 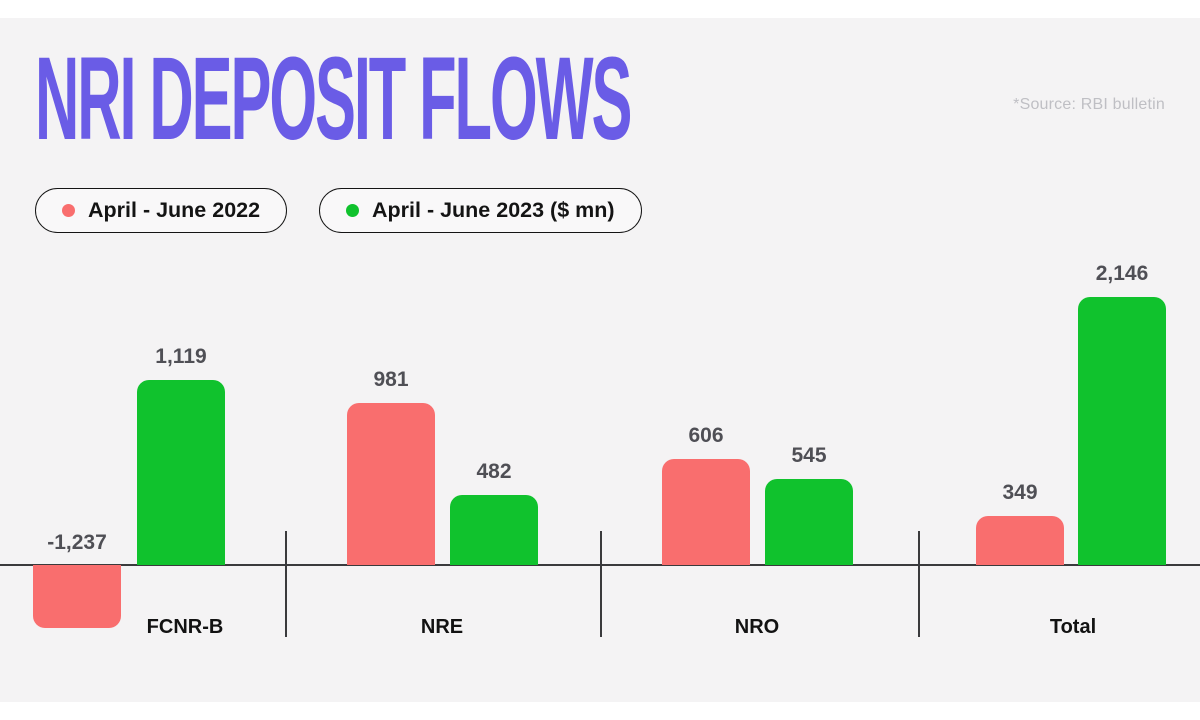 I want to click on legend-dot-2023-icon, so click(x=352, y=210).